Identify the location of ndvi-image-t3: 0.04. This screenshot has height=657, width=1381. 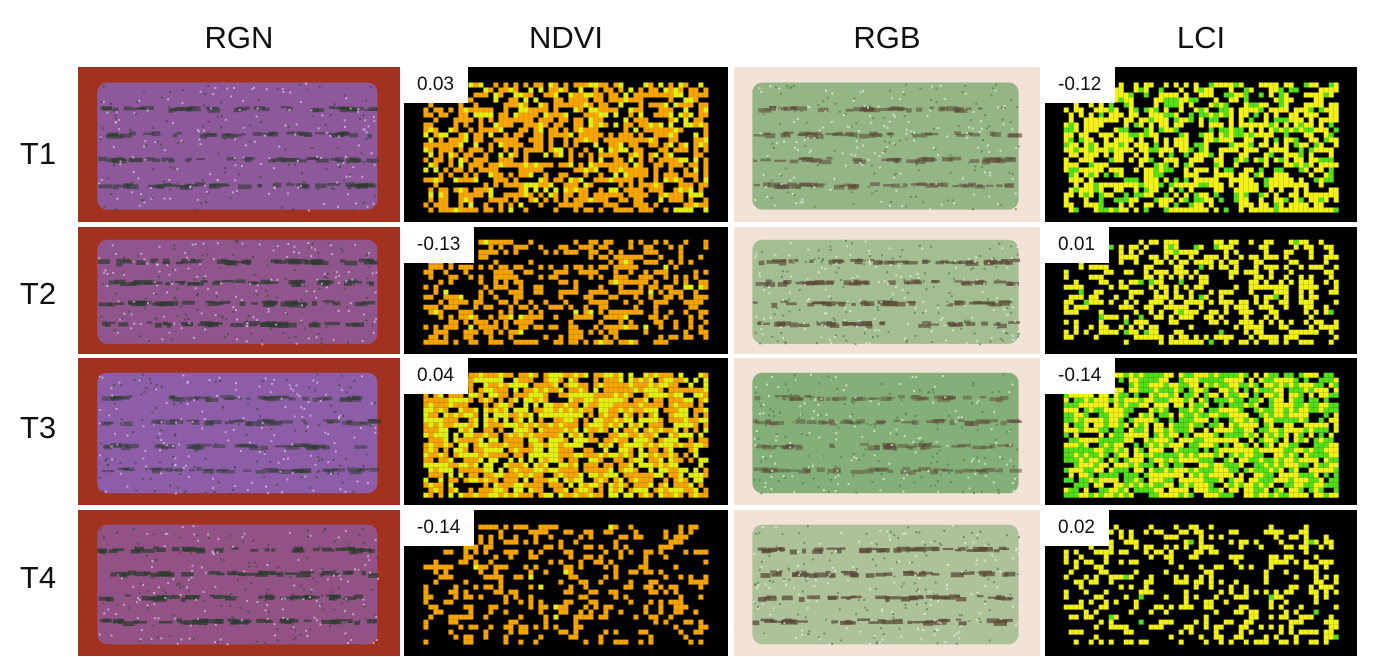
(566, 431).